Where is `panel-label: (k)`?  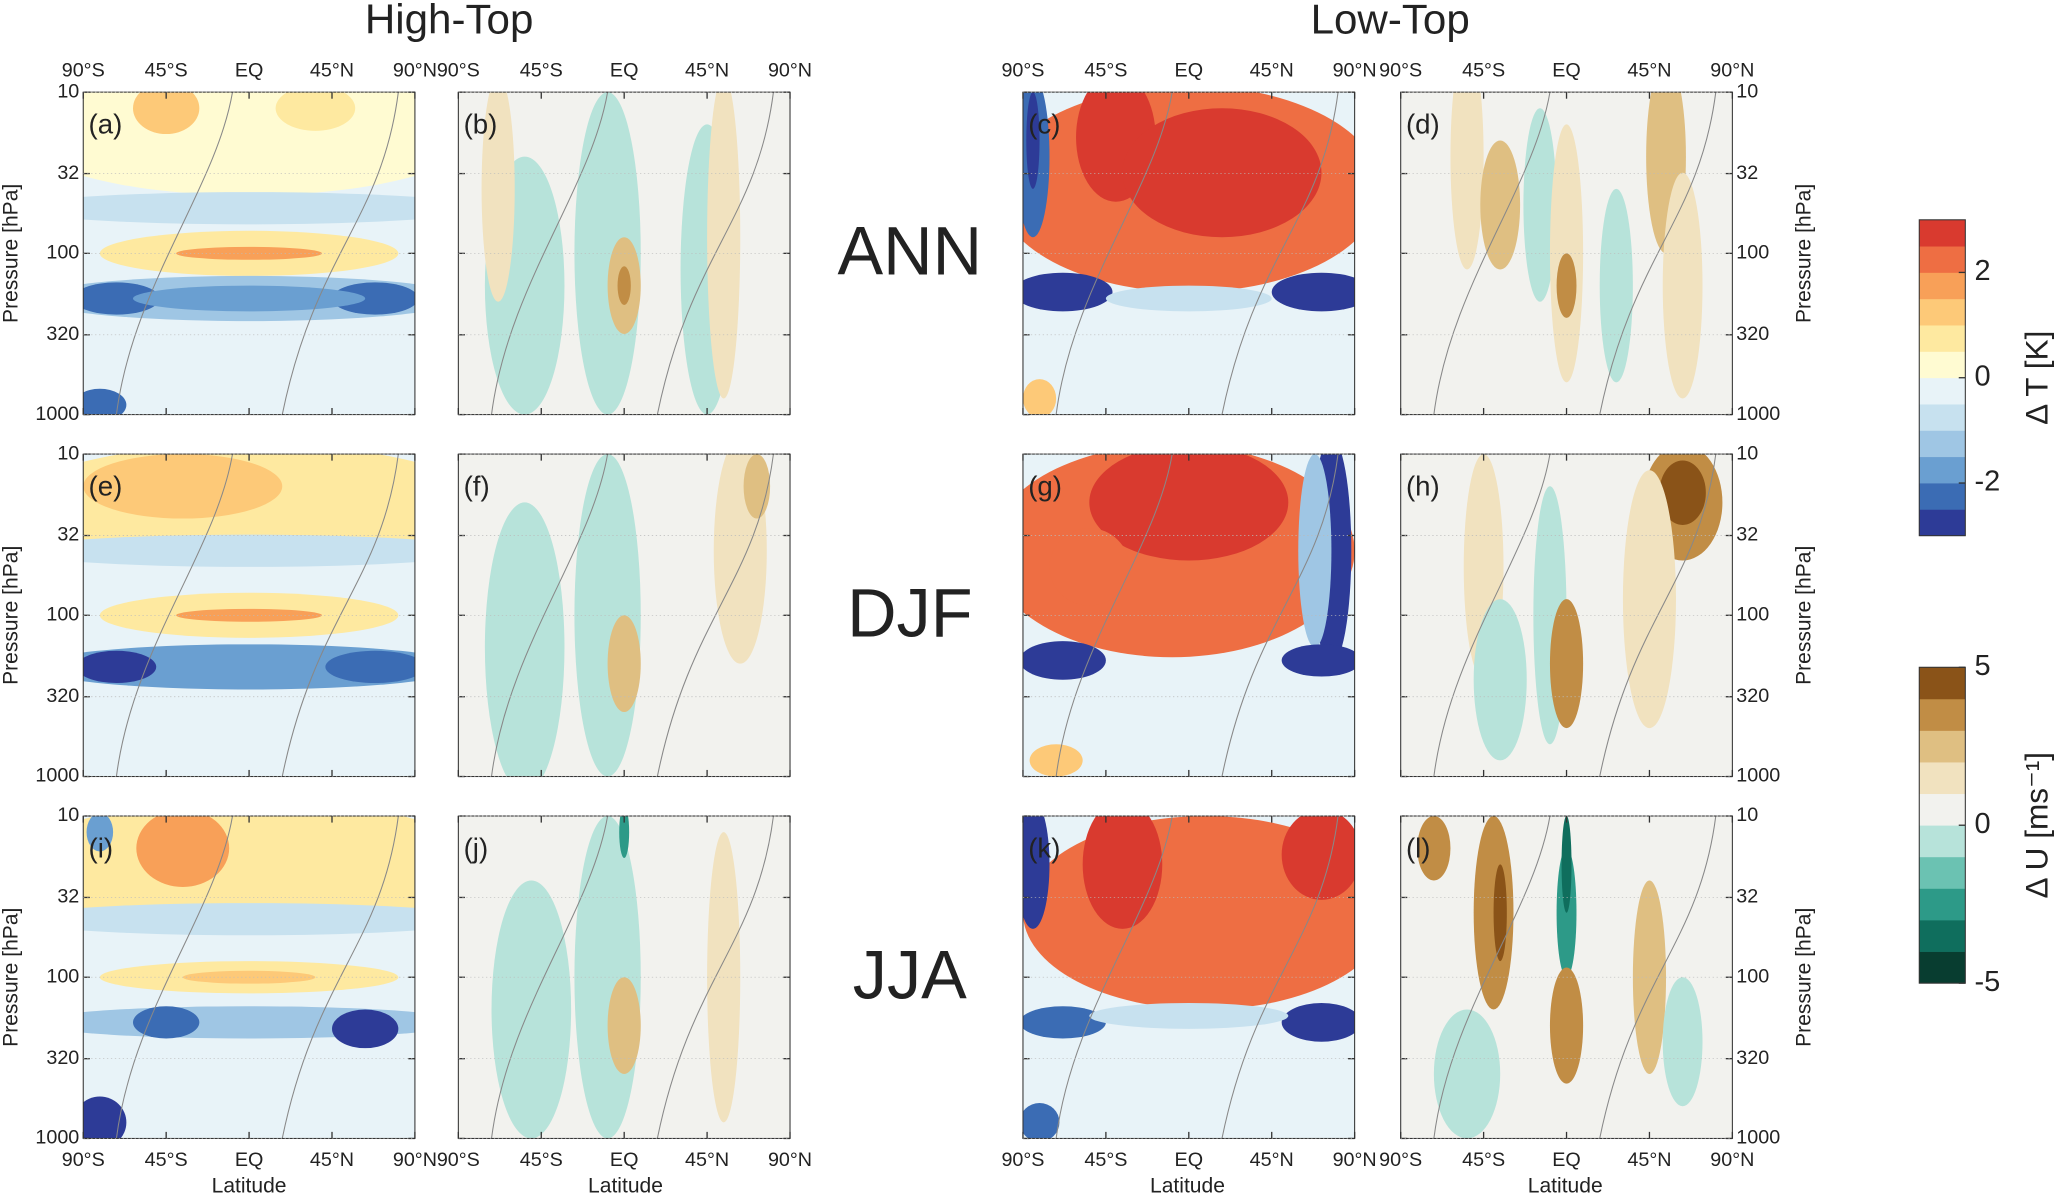
panel-label: (k) is located at coordinates (1044, 848).